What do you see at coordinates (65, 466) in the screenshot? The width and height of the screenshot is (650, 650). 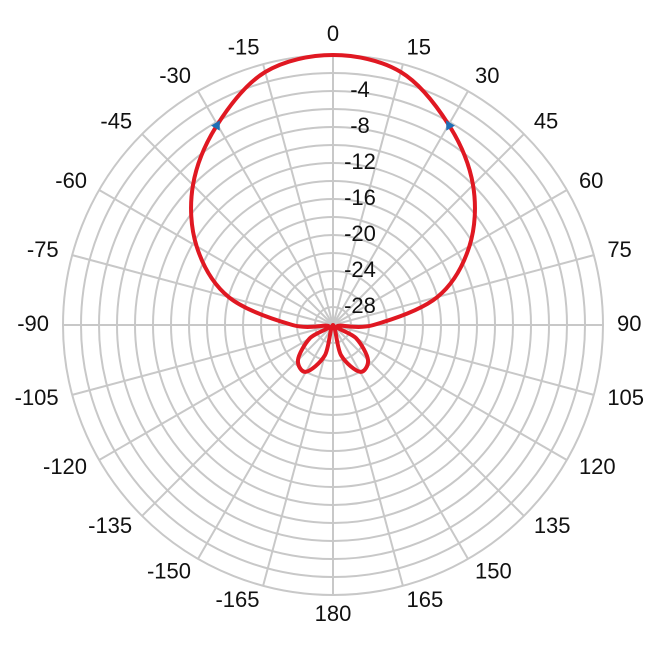 I see `angle-label: -120` at bounding box center [65, 466].